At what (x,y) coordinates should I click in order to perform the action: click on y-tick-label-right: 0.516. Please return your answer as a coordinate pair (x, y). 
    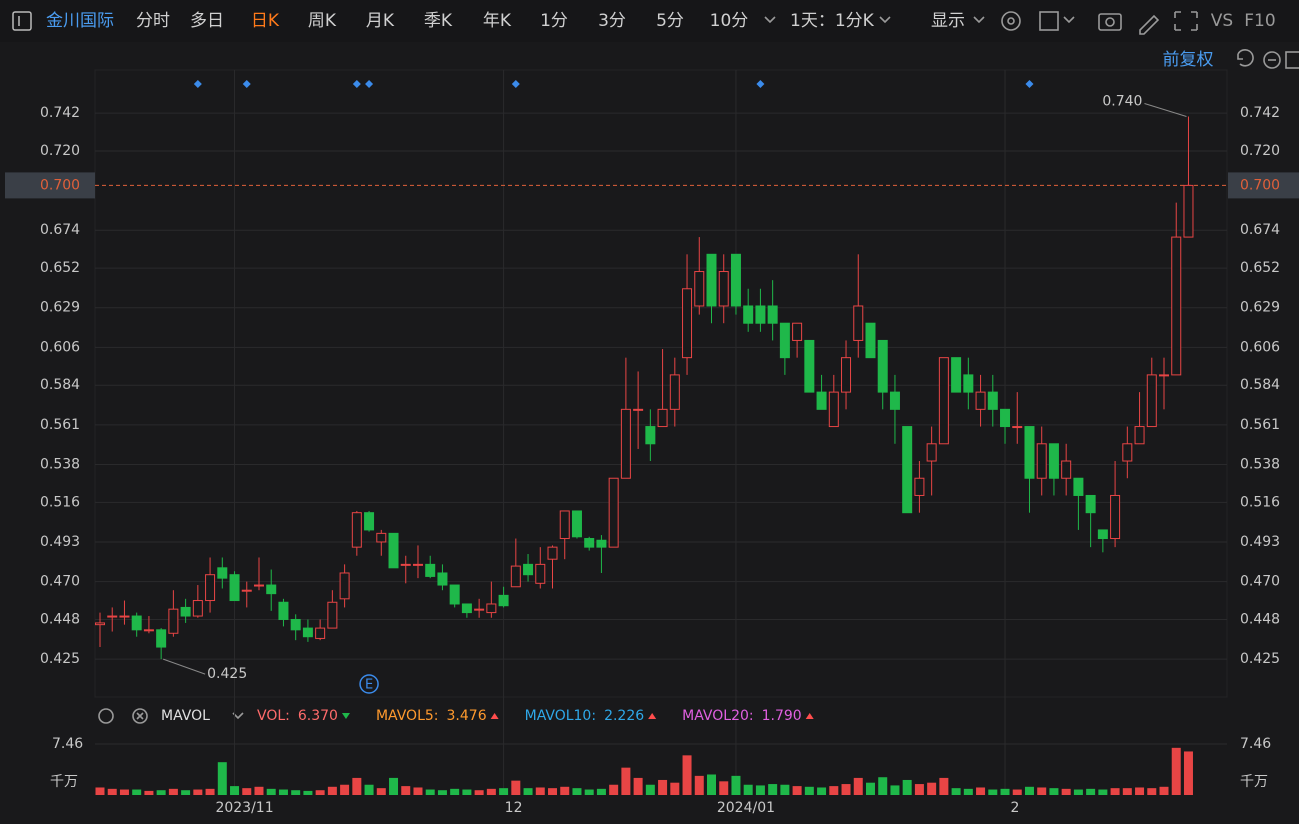
    Looking at the image, I should click on (1260, 502).